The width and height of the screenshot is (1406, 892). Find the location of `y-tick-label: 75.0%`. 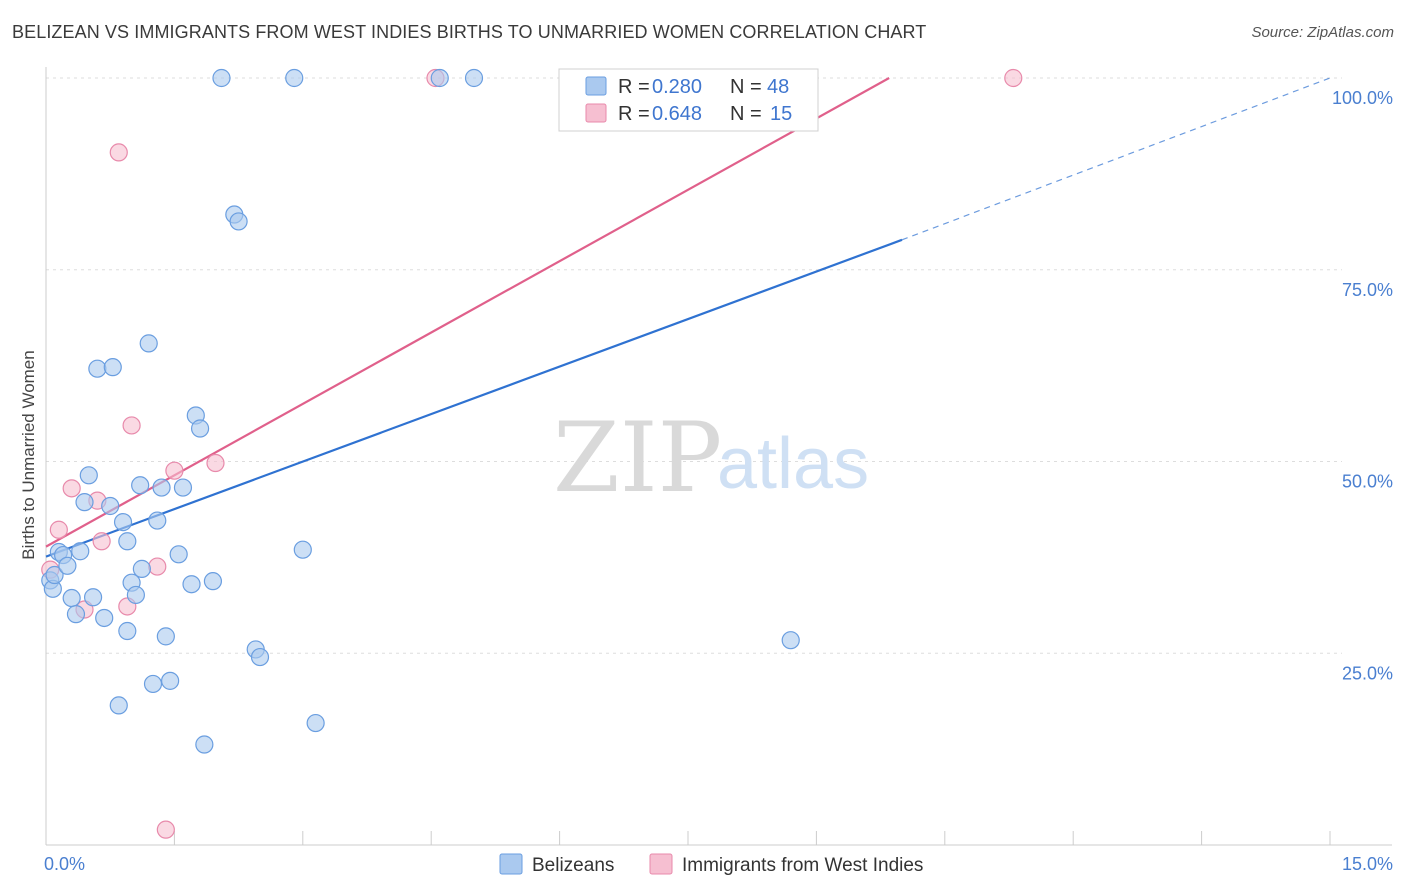

y-tick-label: 75.0% is located at coordinates (1367, 290).